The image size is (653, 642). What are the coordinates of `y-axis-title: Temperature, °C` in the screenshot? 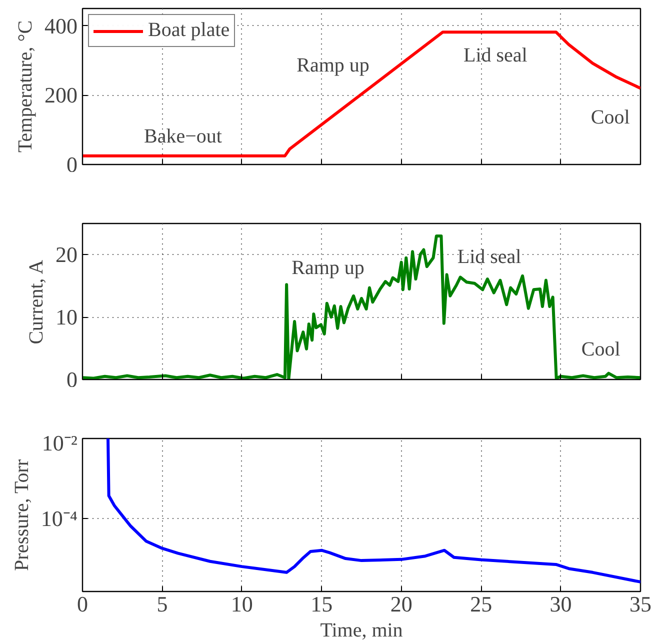 It's located at (25, 86).